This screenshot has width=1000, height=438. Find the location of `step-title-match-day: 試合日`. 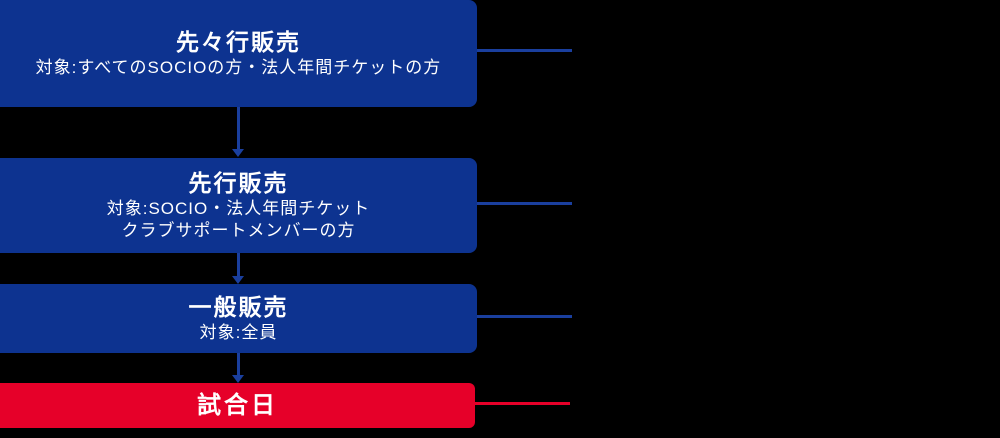

step-title-match-day: 試合日 is located at coordinates (237, 405).